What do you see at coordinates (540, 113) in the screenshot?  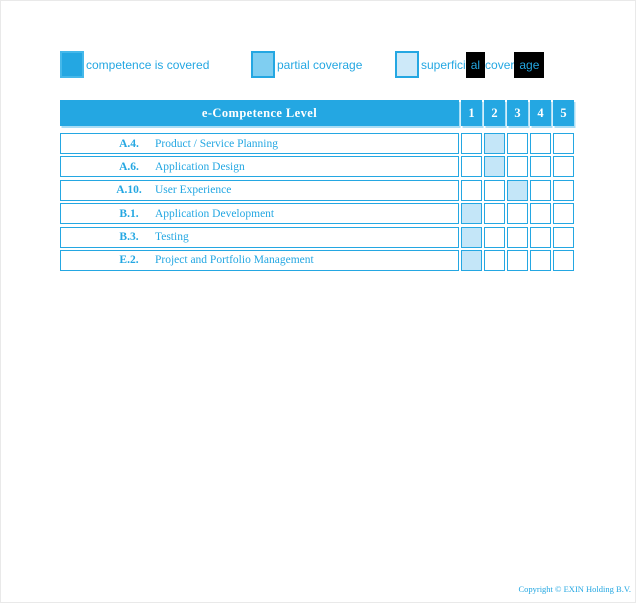 I see `level-column-4: 4` at bounding box center [540, 113].